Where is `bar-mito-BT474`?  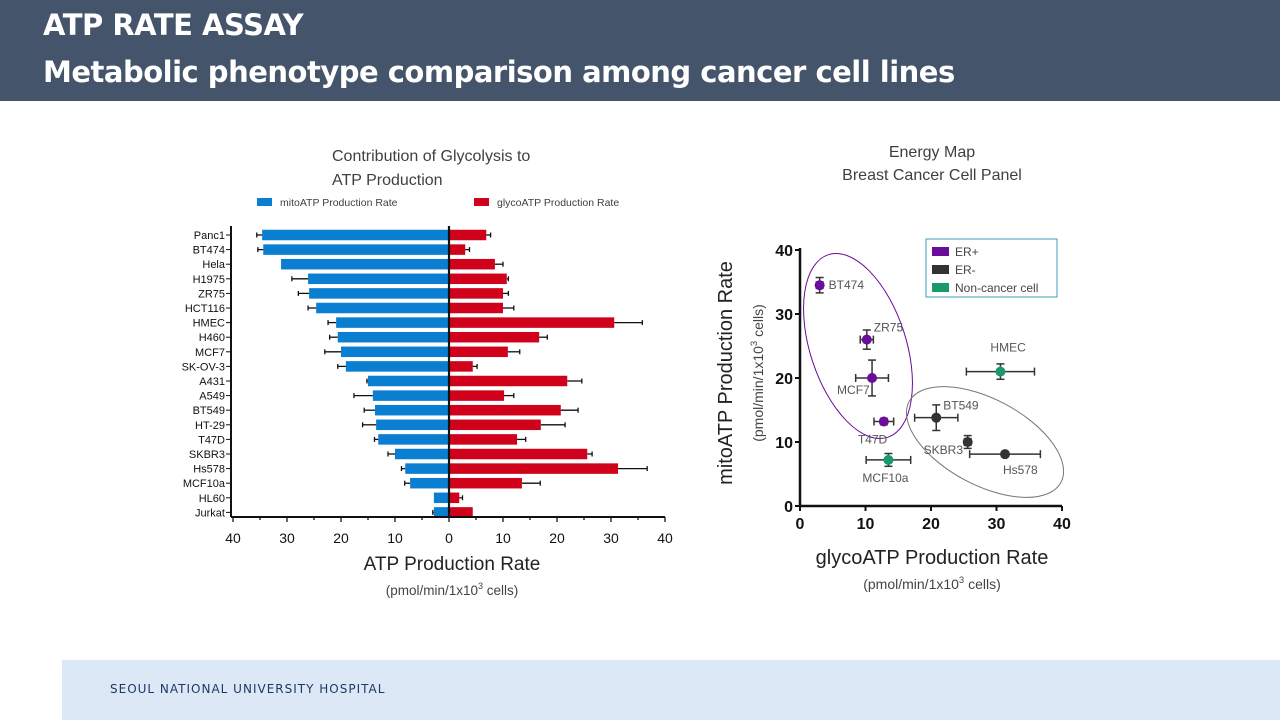 bar-mito-BT474 is located at coordinates (356, 249).